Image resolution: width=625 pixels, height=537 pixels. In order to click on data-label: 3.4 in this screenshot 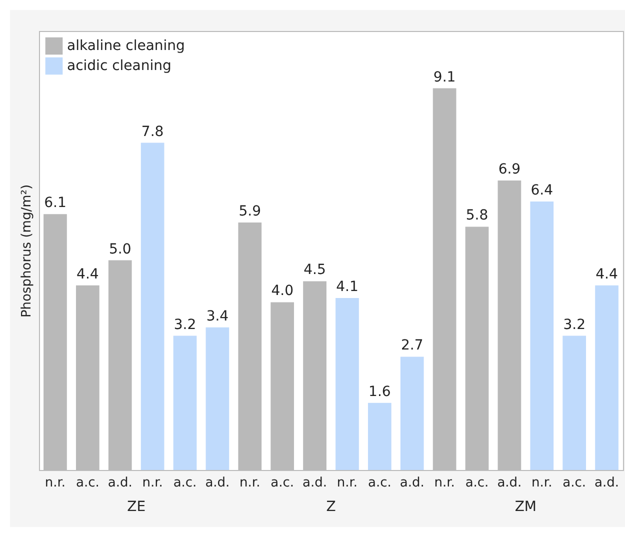, I will do `click(217, 316)`.